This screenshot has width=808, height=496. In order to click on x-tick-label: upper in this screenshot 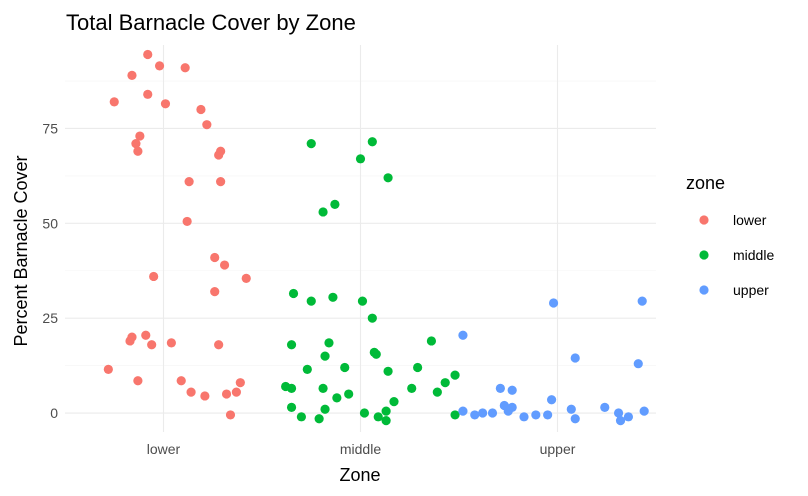, I will do `click(558, 449)`.